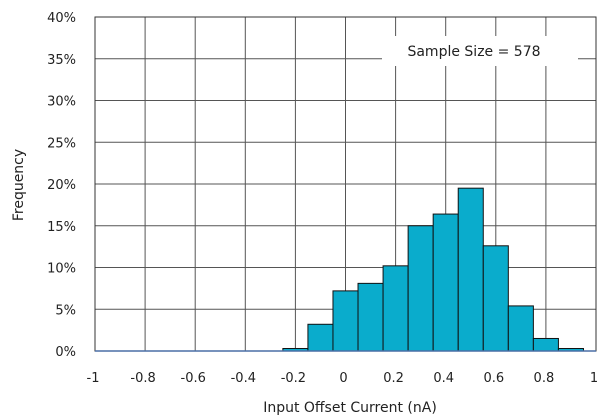 The height and width of the screenshot is (419, 608). I want to click on y-tick-labels: 0% 5% 10% 15% 20% 25% 30% 35% 40%, so click(61, 185).